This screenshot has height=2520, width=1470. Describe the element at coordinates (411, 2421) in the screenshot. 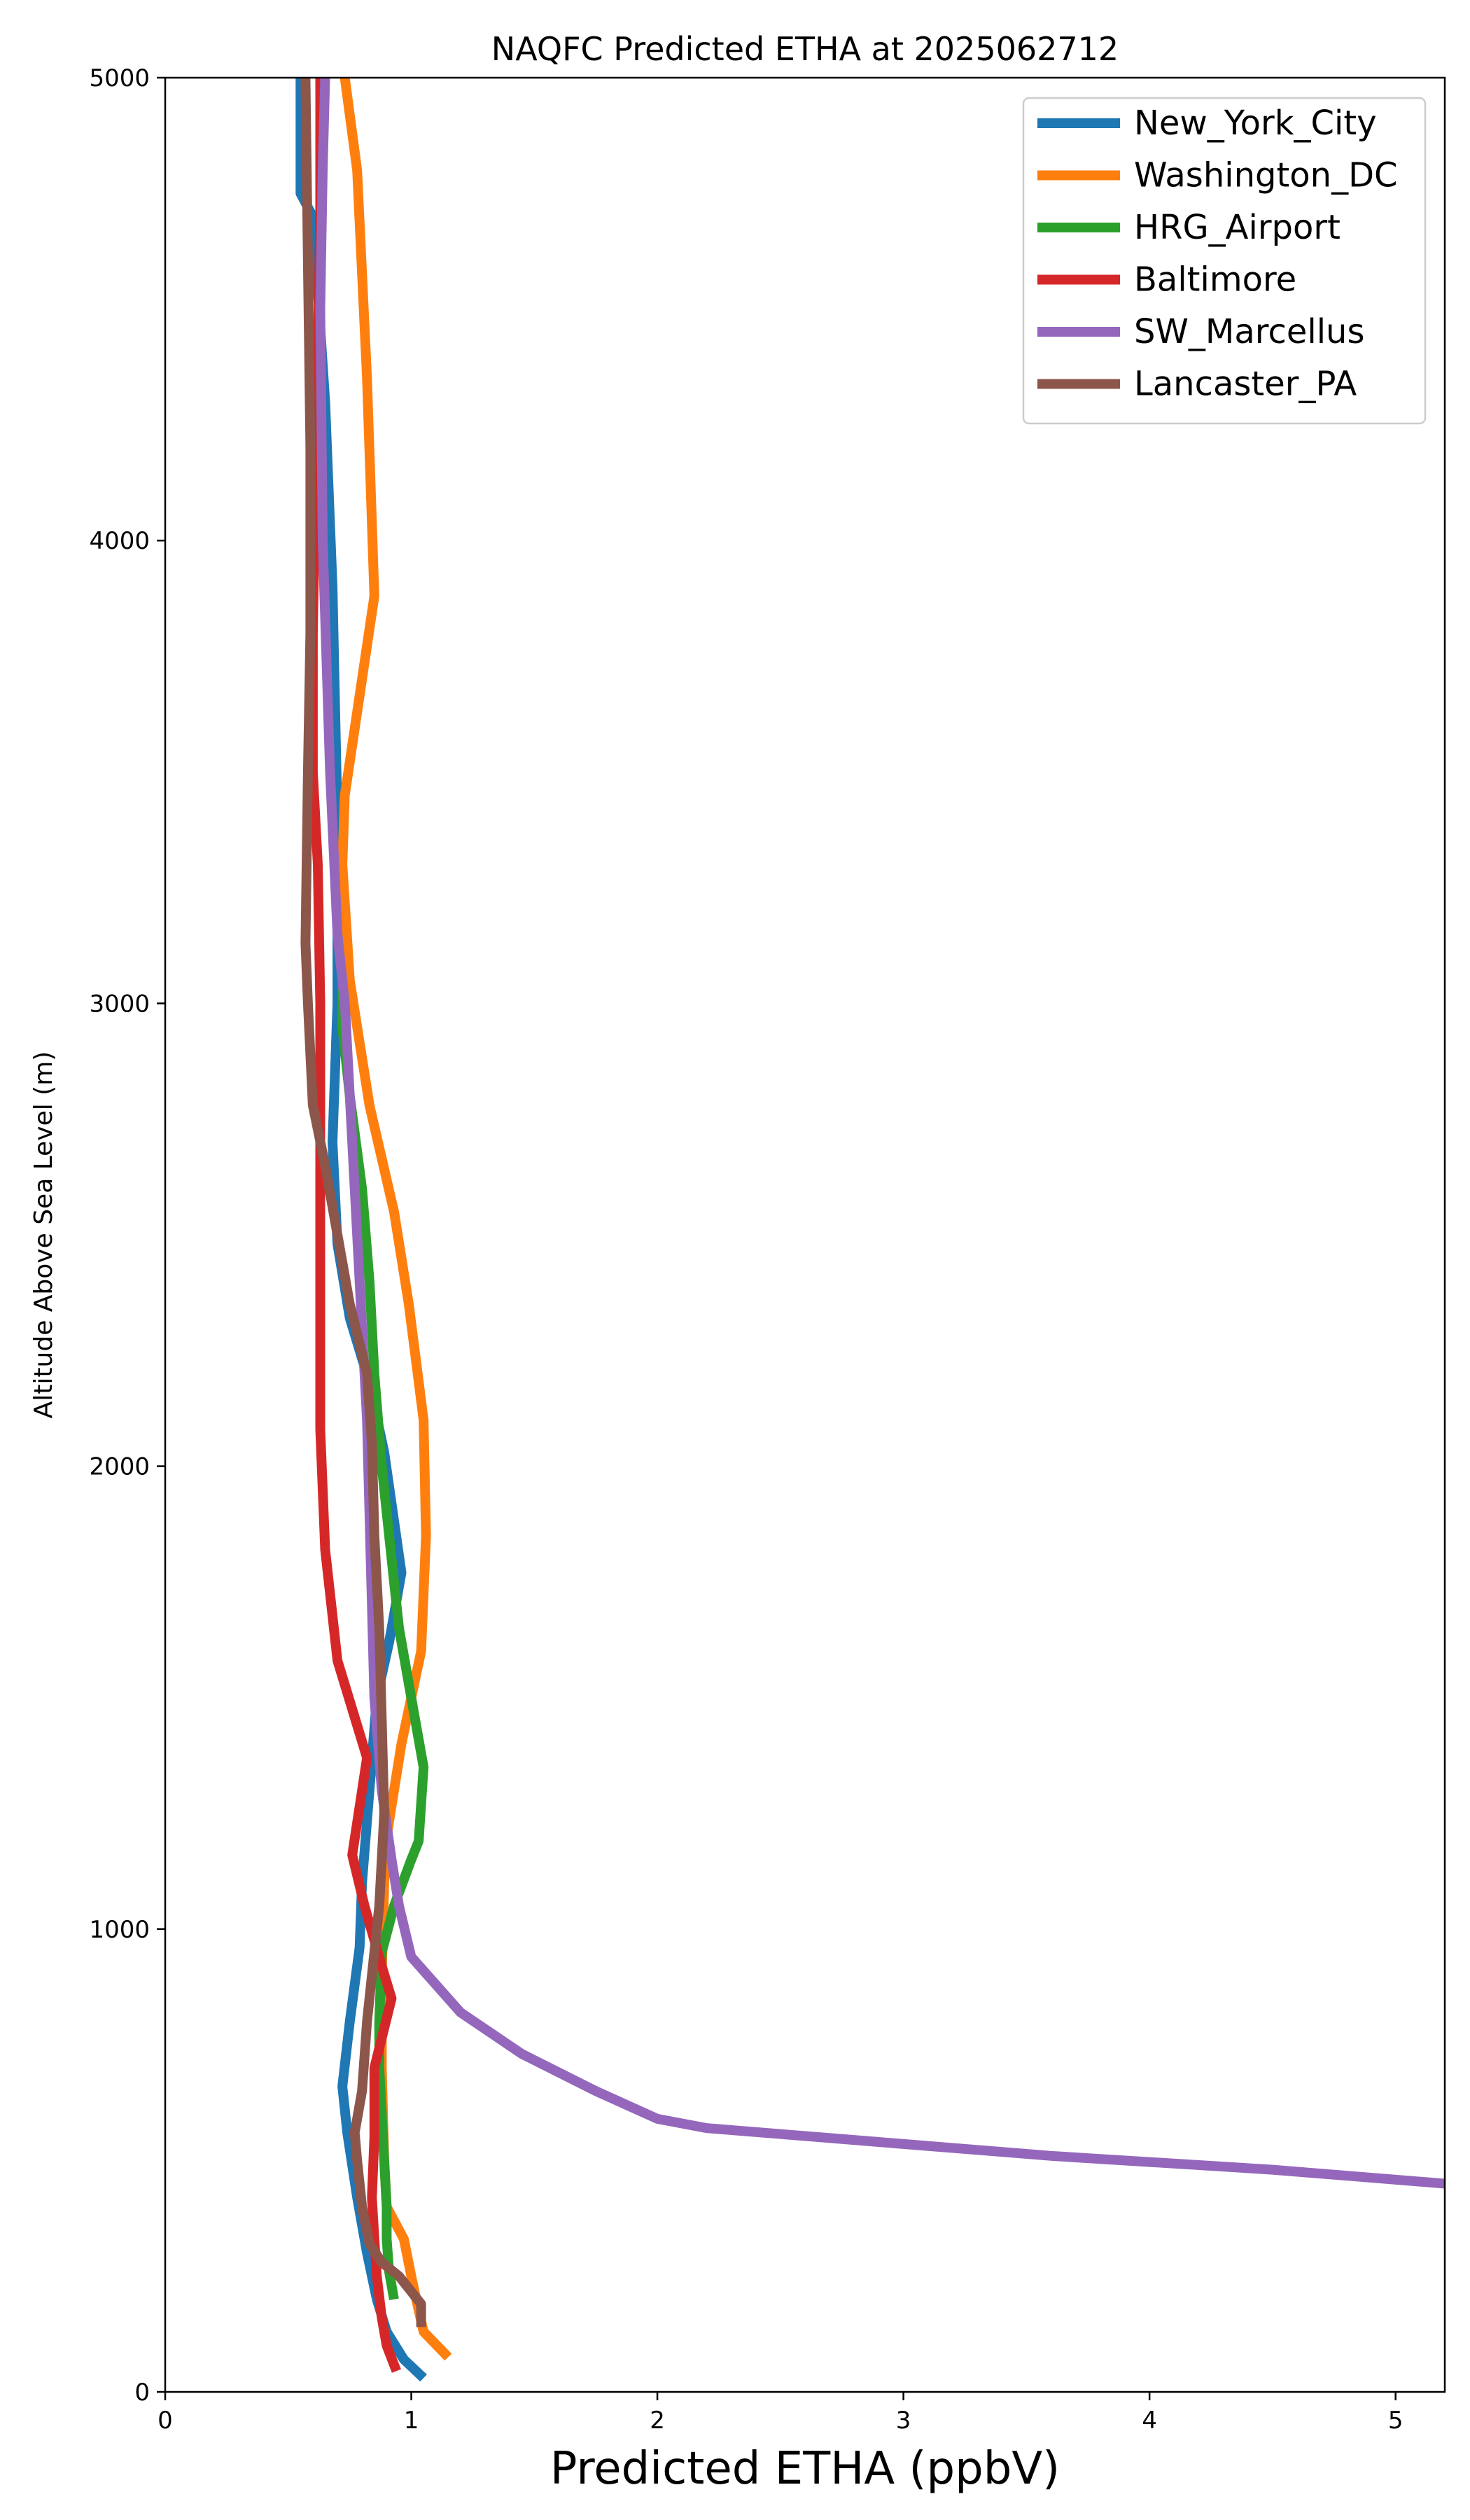

I see `x-tick-label: 1` at that location.